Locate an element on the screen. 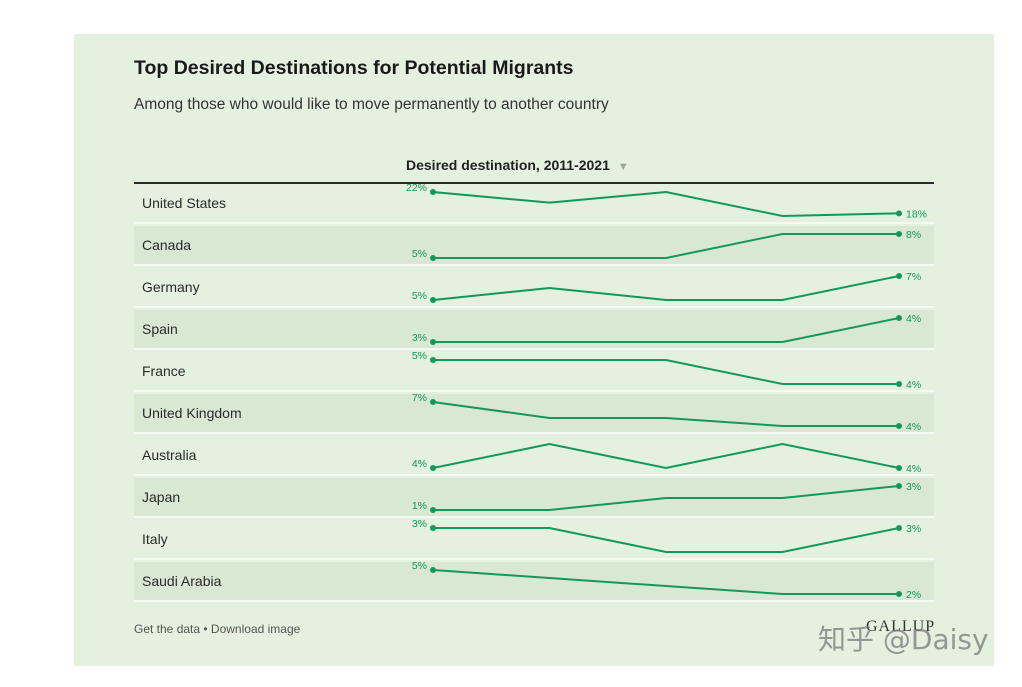 This screenshot has width=1022, height=687. table-row: United Kingdom is located at coordinates (534, 414).